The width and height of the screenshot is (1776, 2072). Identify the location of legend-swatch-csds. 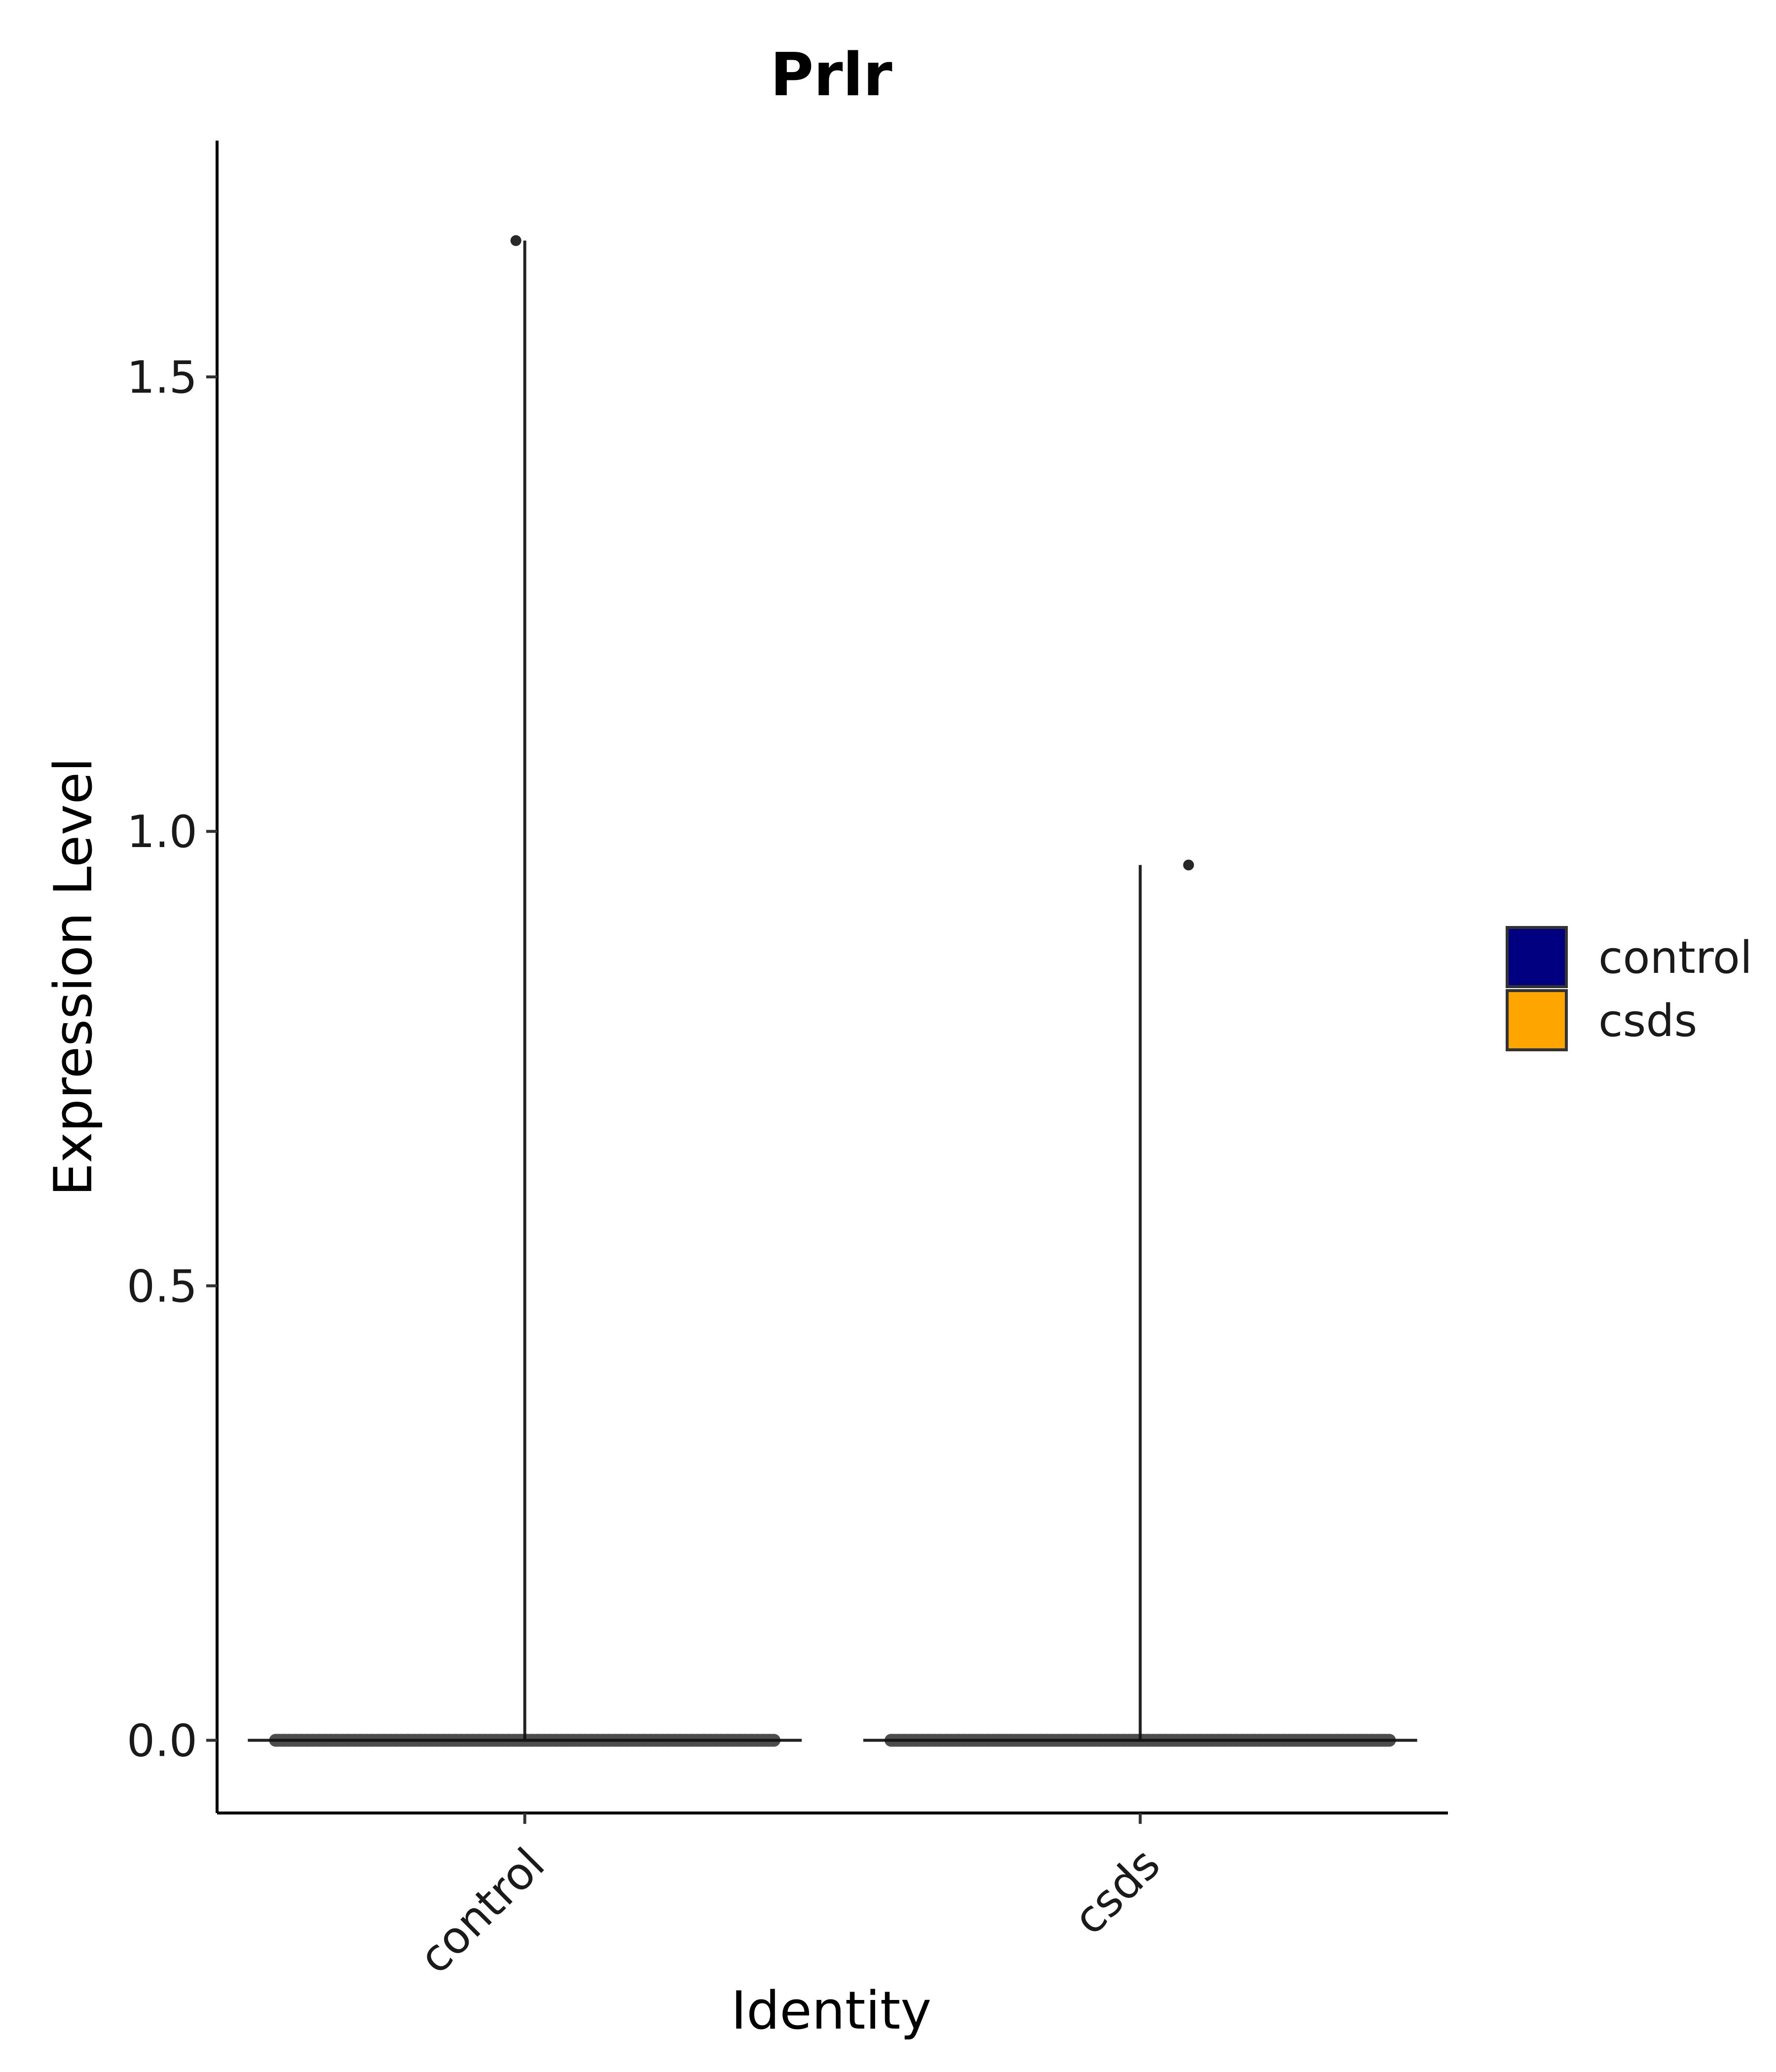
(1537, 1020).